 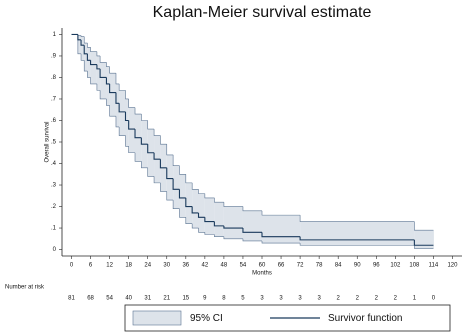 What do you see at coordinates (54, 186) in the screenshot?
I see `y-tick-label: .3` at bounding box center [54, 186].